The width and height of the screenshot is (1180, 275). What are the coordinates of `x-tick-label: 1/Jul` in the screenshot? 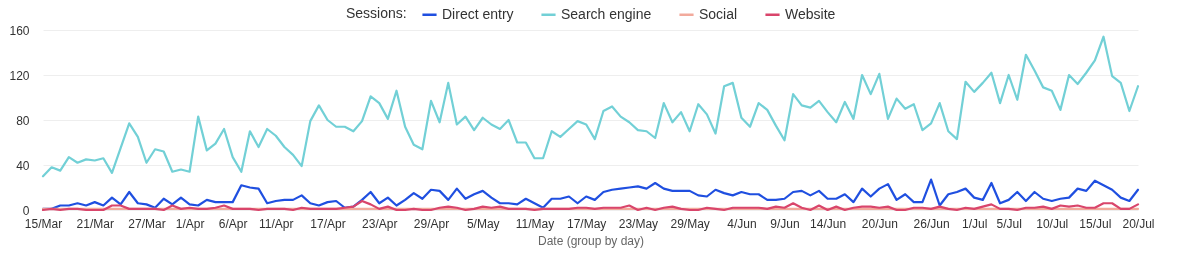 It's located at (975, 223).